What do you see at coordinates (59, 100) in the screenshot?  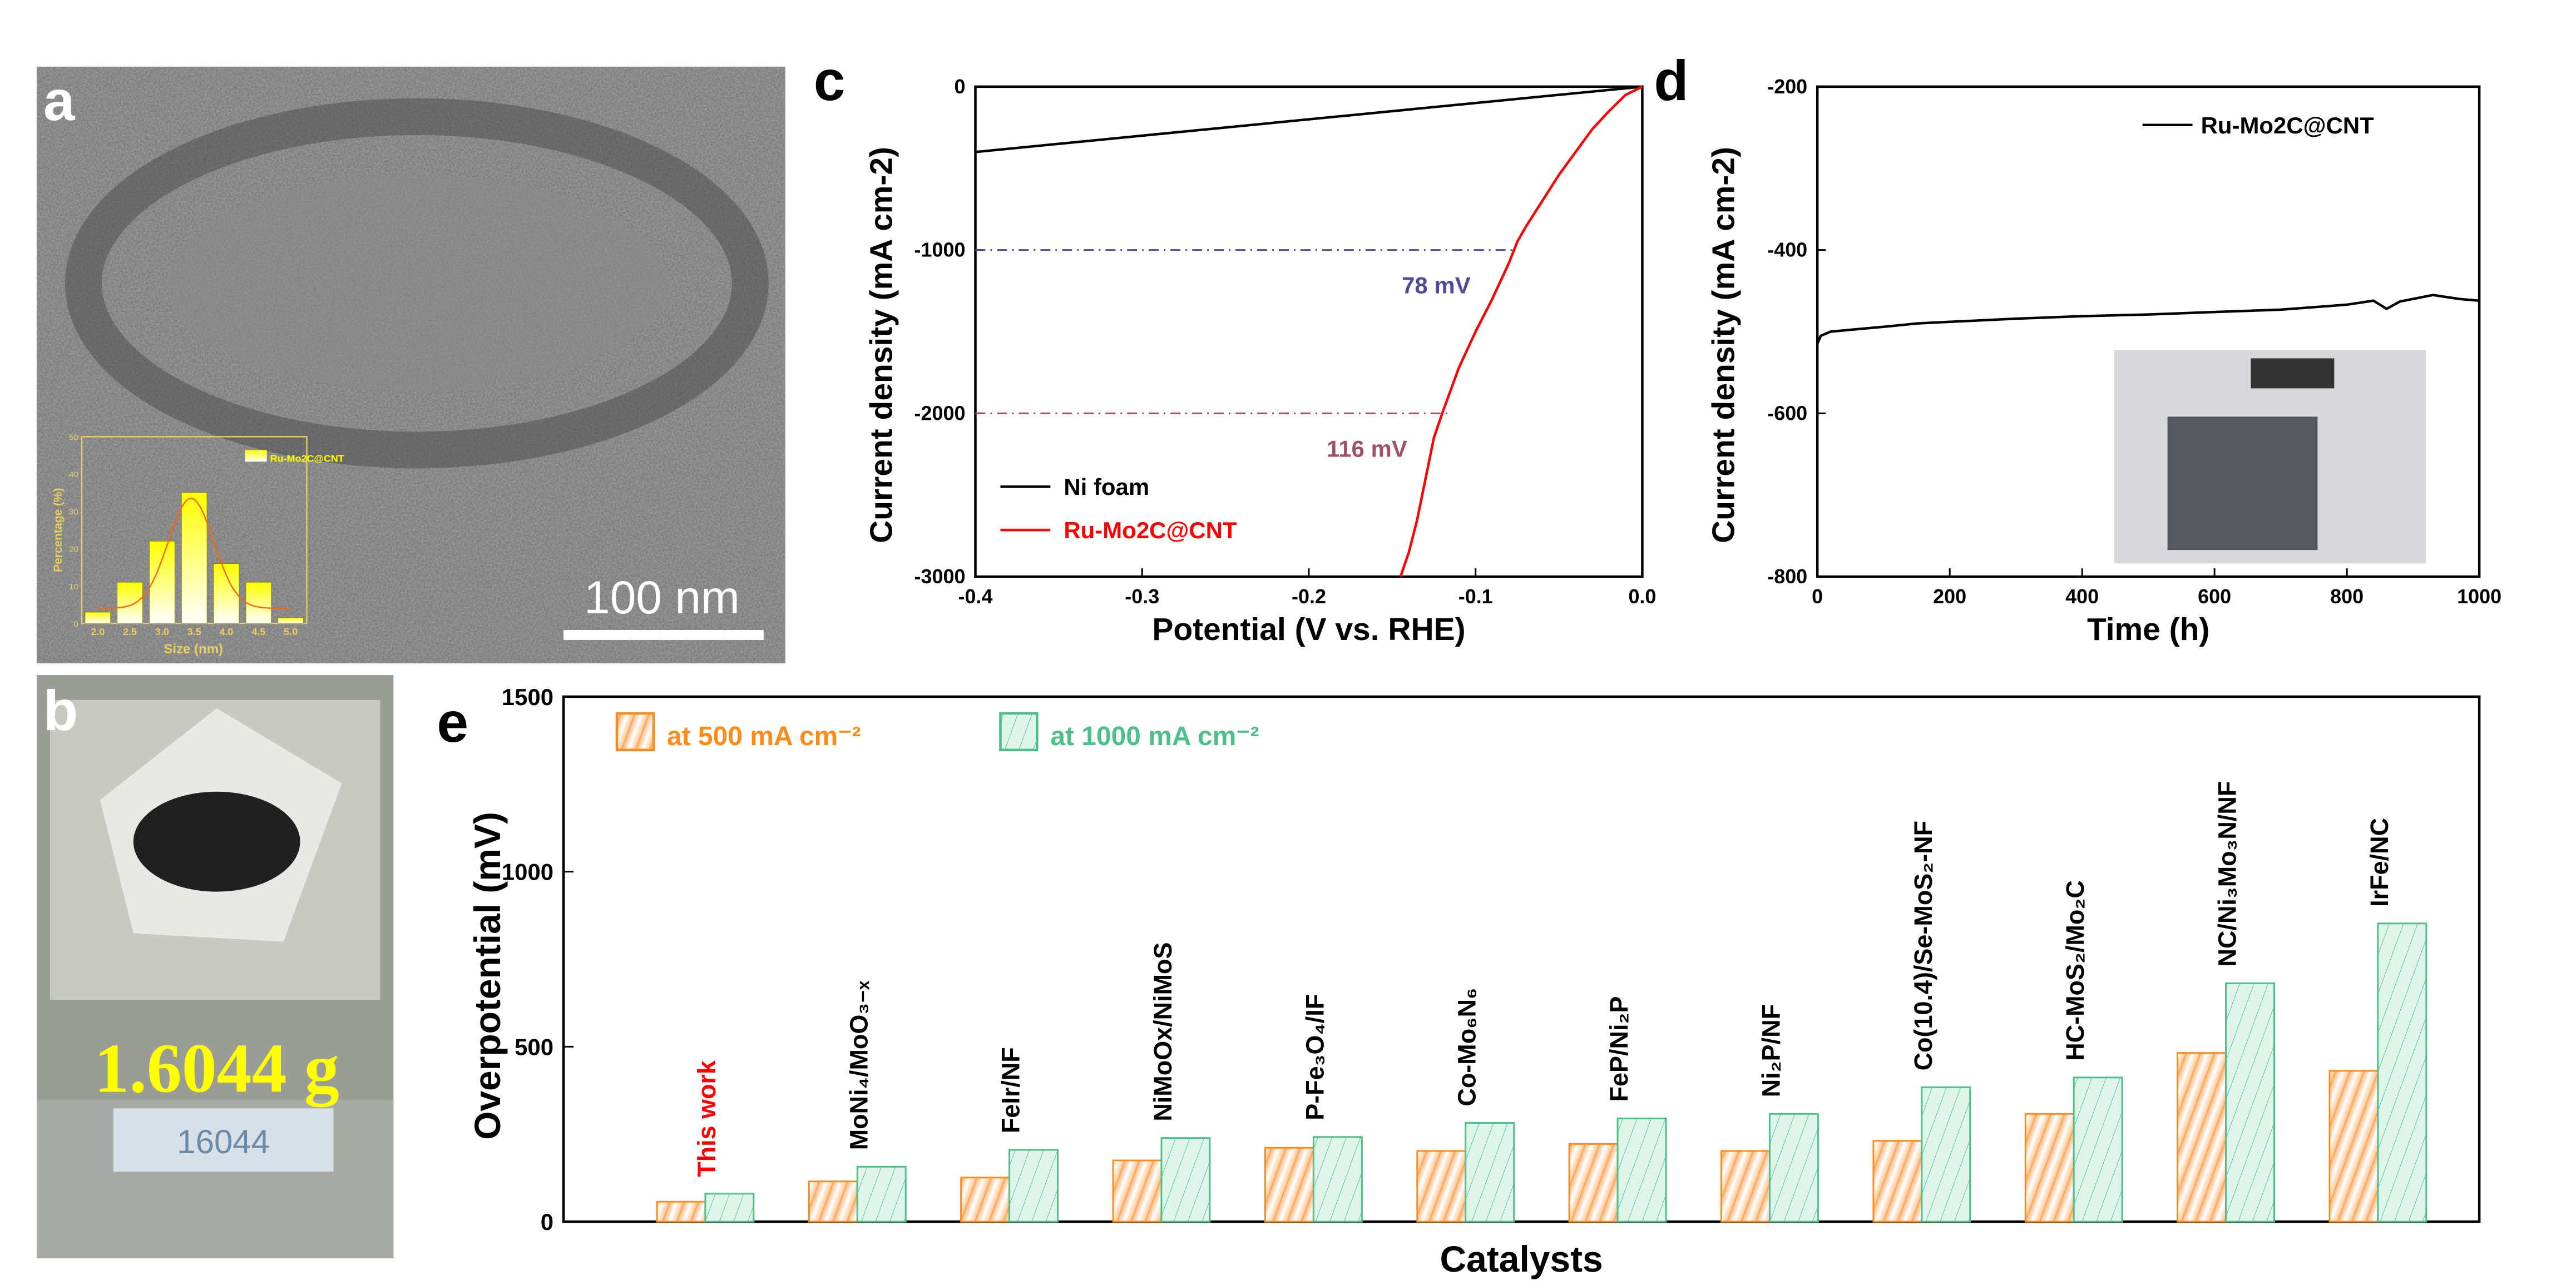 I see `panel-letter-a: a` at bounding box center [59, 100].